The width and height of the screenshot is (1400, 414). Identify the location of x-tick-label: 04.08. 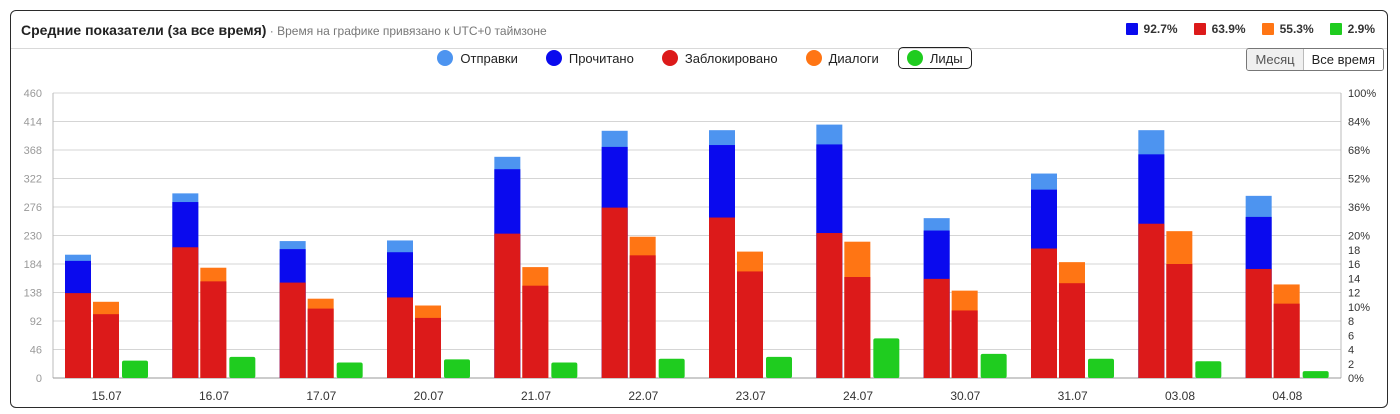
(1287, 396).